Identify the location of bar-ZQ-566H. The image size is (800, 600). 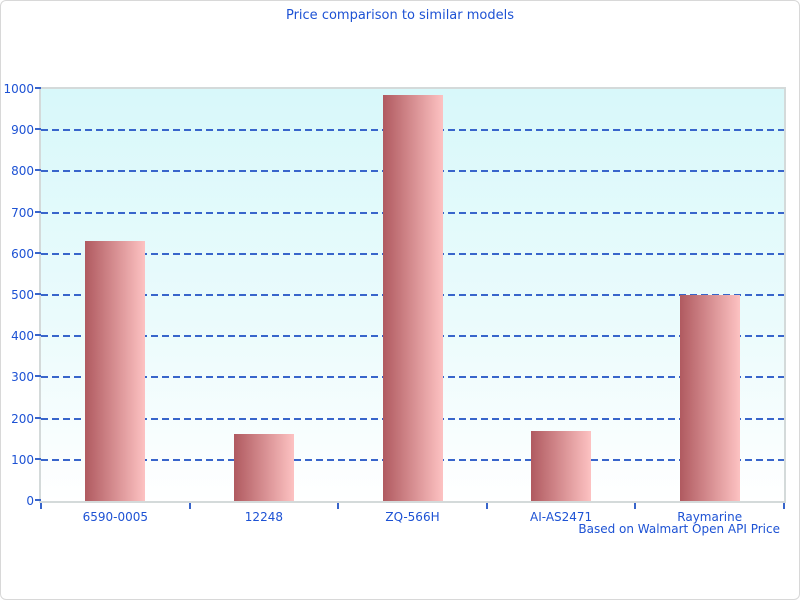
(412, 298).